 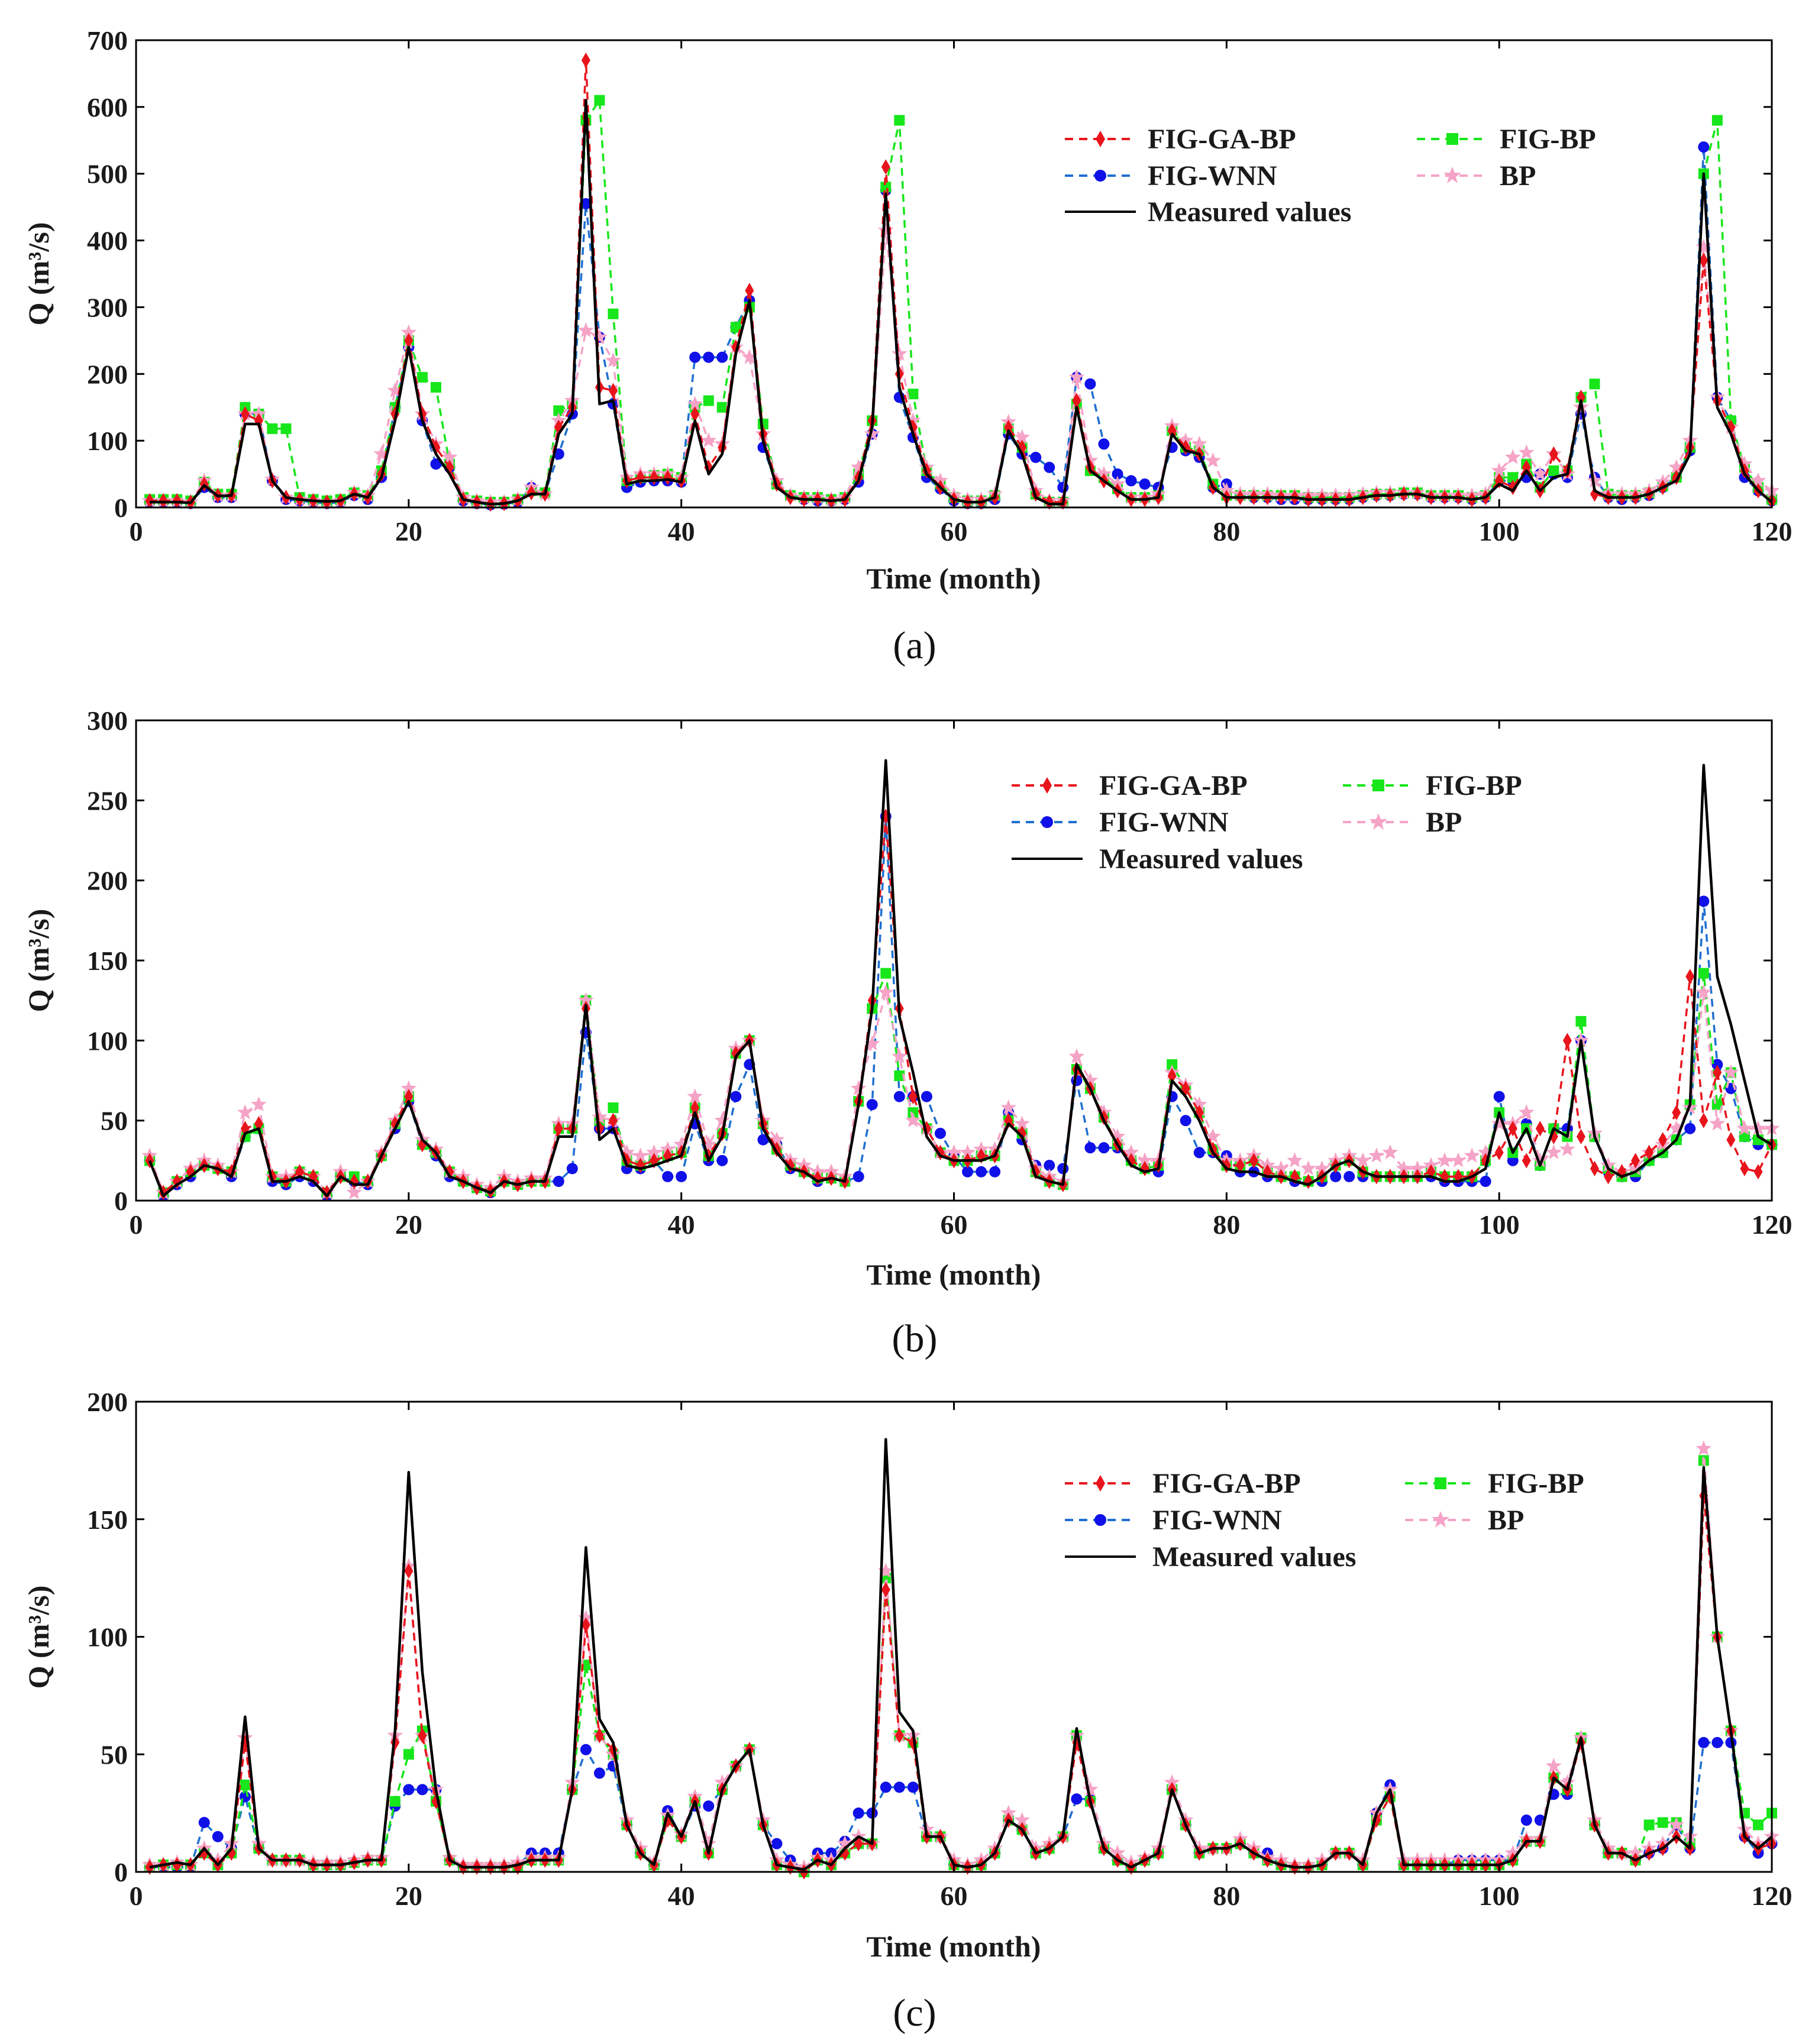 I want to click on y-tick-label: 150, so click(x=107, y=1520).